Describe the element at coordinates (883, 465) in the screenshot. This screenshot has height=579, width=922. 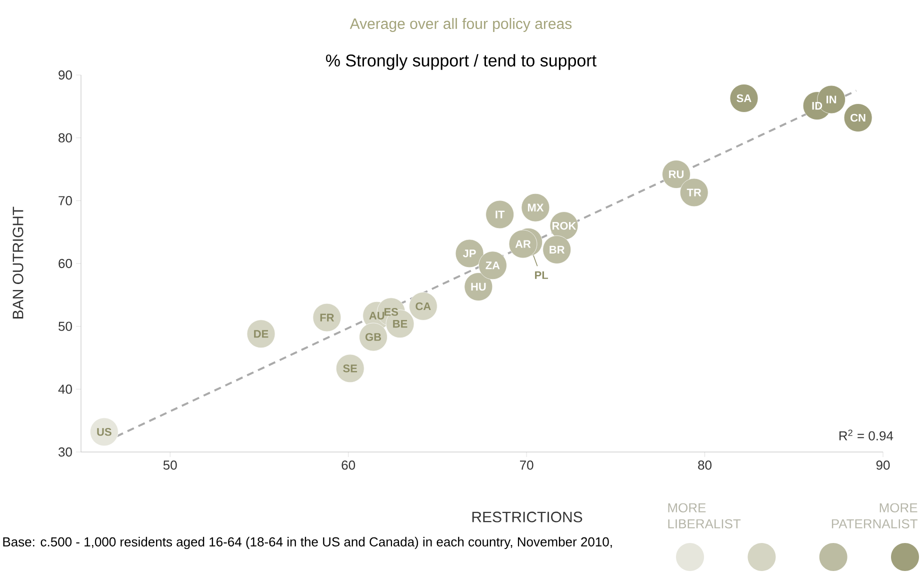
I see `x-tick-label: 90` at that location.